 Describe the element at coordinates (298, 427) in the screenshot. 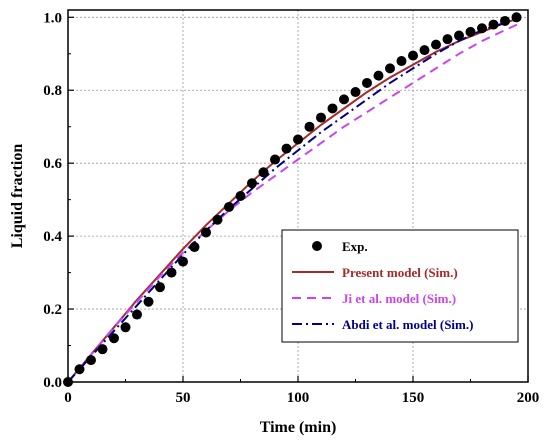

I see `x-axis-label: Time (min)` at that location.